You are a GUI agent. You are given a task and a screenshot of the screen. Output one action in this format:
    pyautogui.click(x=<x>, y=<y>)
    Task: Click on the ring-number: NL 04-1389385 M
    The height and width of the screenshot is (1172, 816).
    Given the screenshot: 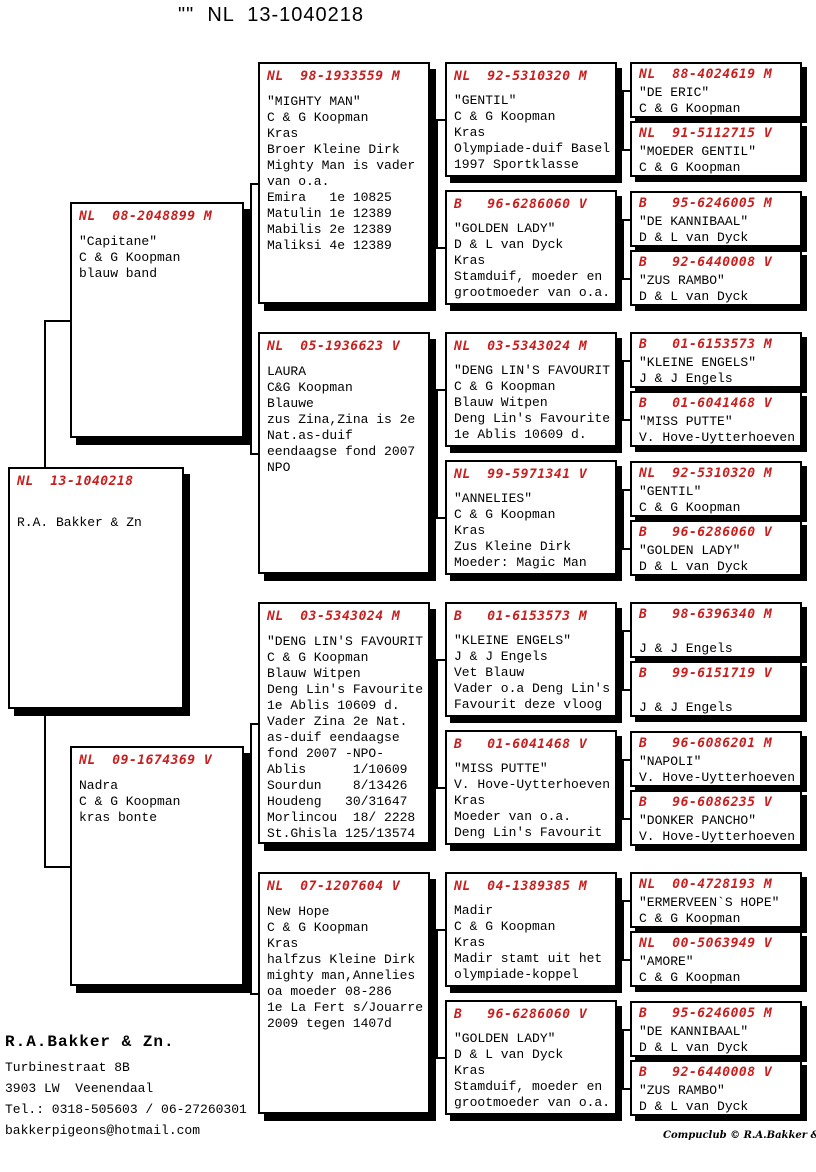 What is the action you would take?
    pyautogui.click(x=521, y=886)
    